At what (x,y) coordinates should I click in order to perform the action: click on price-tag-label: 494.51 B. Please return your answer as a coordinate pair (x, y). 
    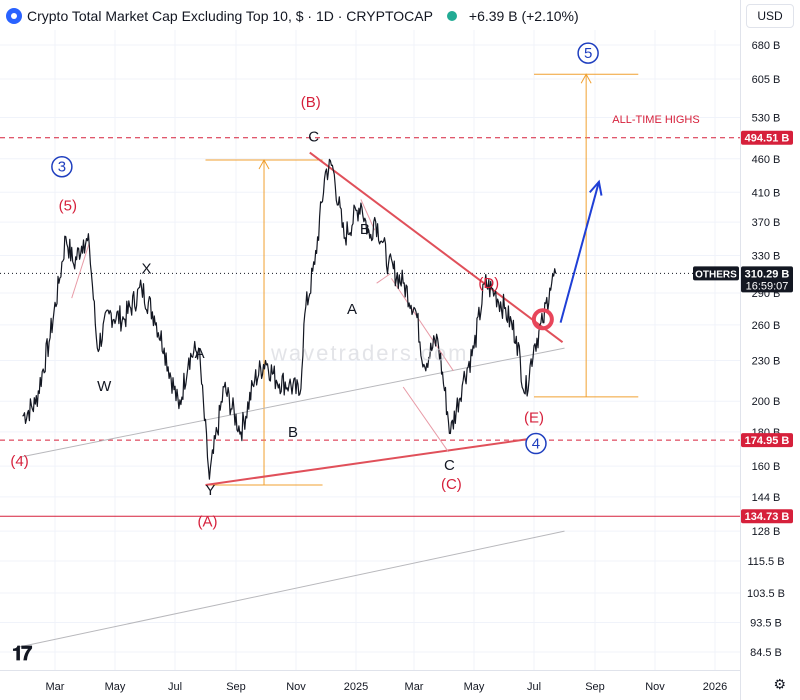
    Looking at the image, I should click on (767, 139).